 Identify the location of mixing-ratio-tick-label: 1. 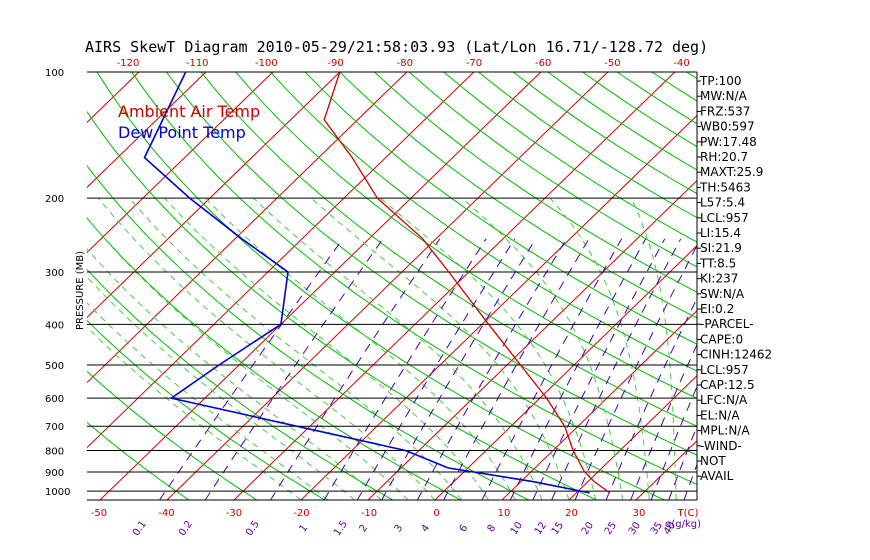
(304, 529).